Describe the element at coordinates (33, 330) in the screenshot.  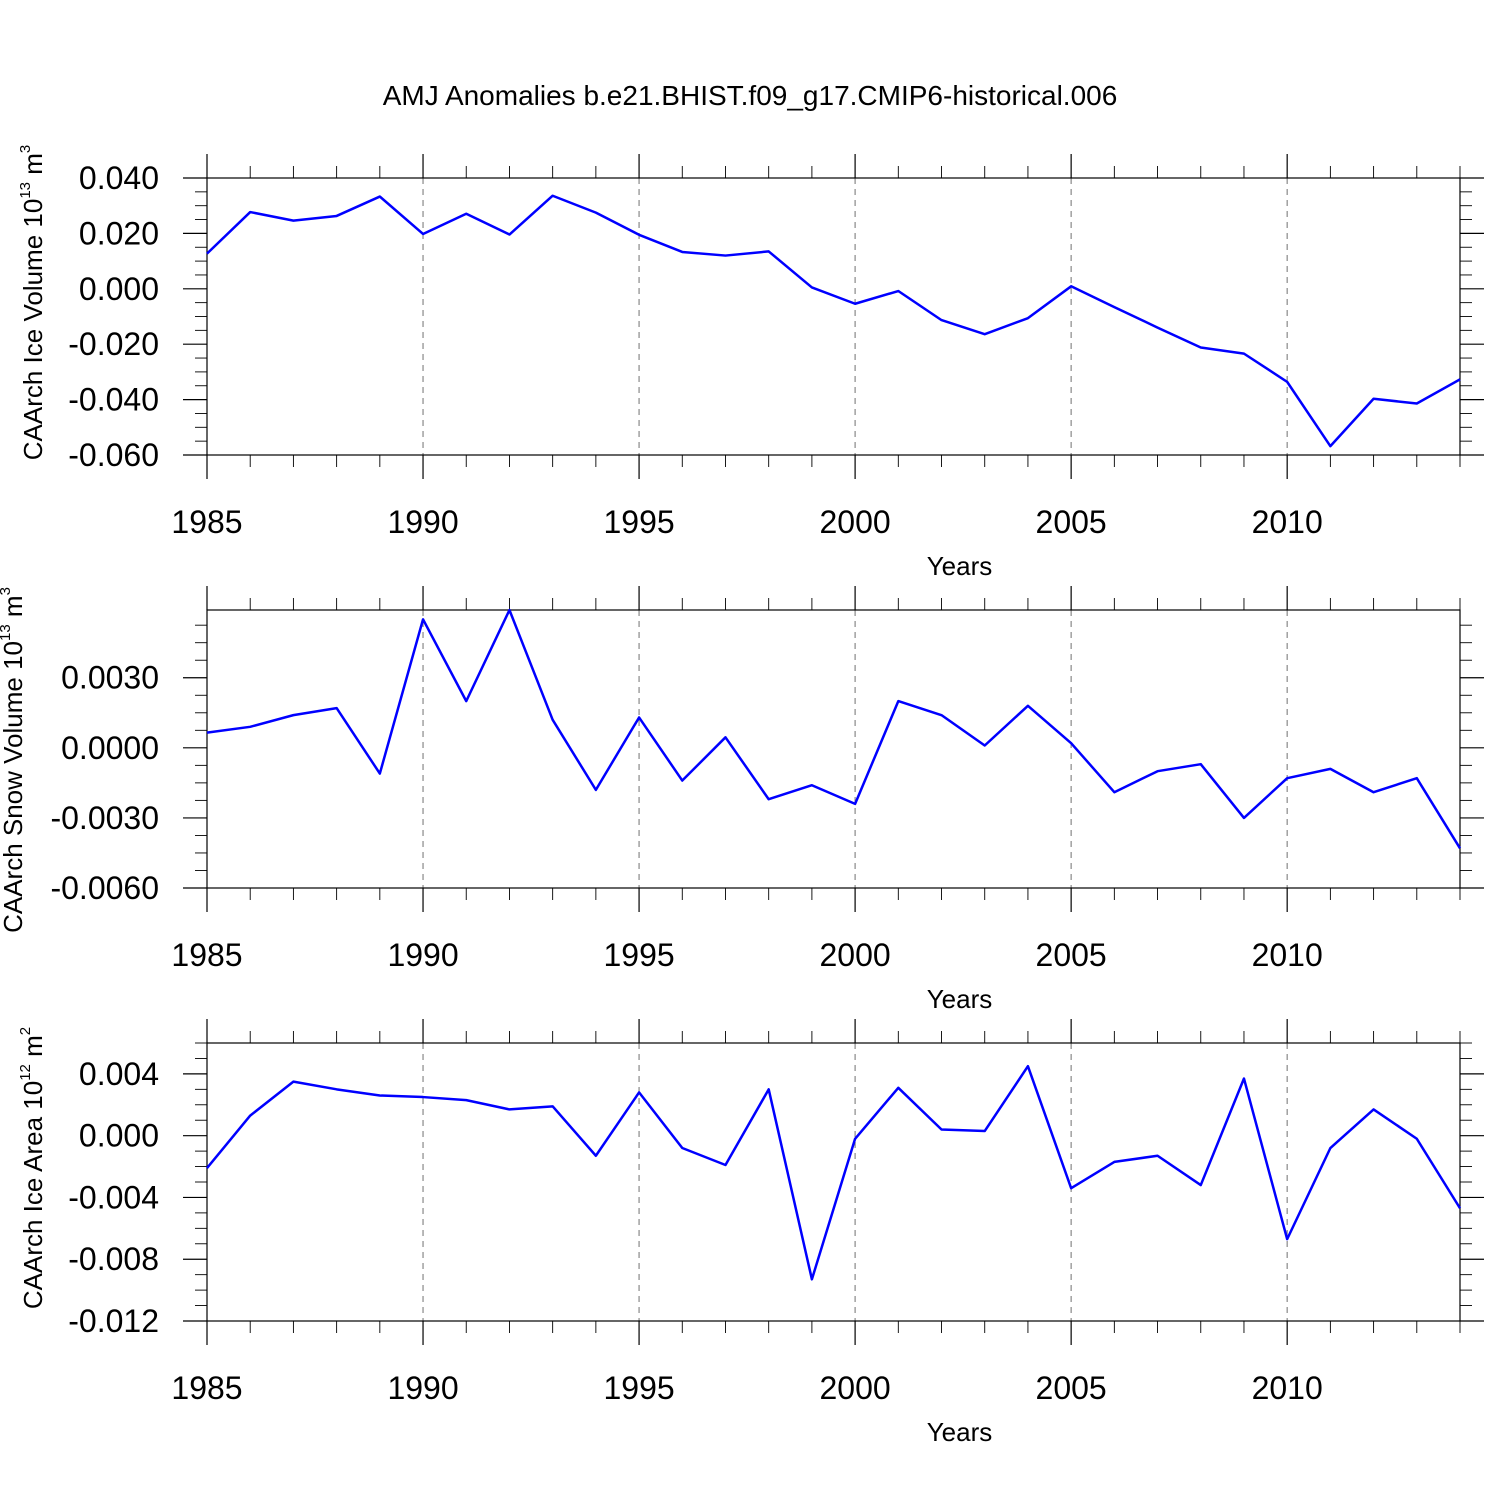
I see `y-axis-label-main: CAArch Ice Volume 10` at that location.